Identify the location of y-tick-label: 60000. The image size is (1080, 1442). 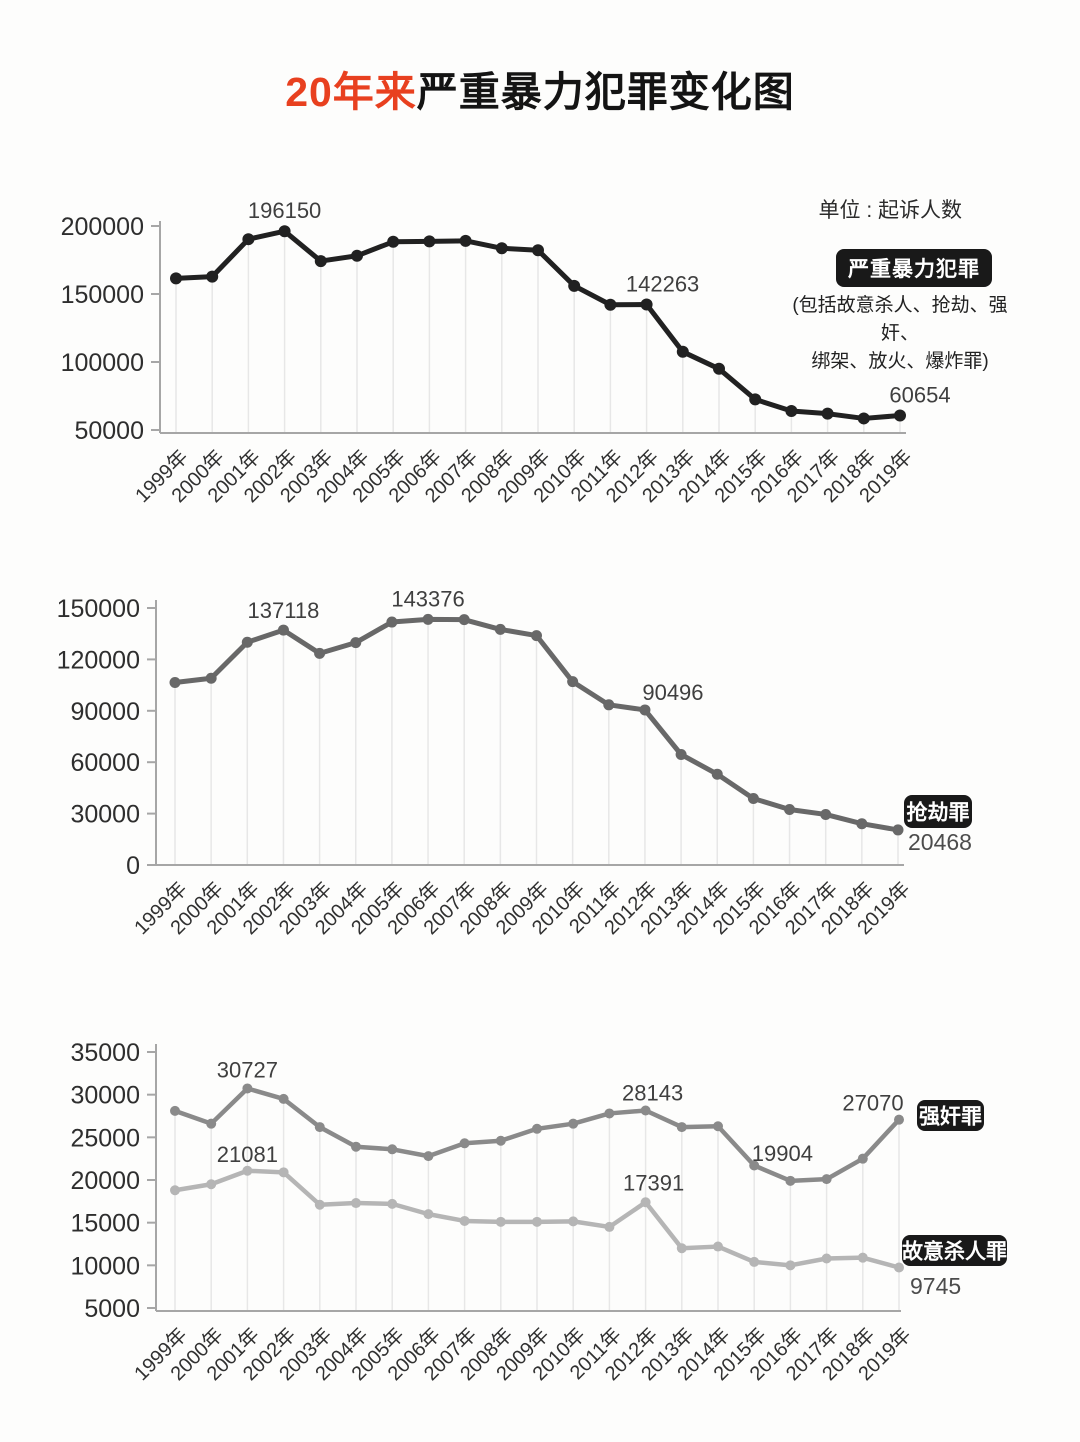
(105, 763).